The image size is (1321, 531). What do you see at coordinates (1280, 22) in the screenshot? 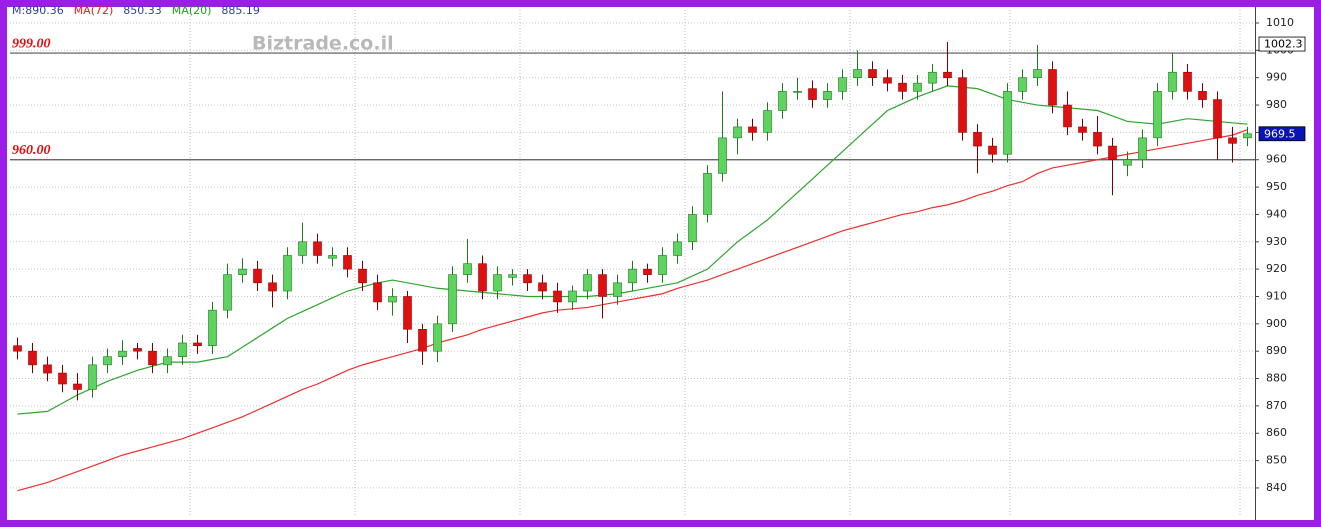
I see `y-tick-label: 1010` at bounding box center [1280, 22].